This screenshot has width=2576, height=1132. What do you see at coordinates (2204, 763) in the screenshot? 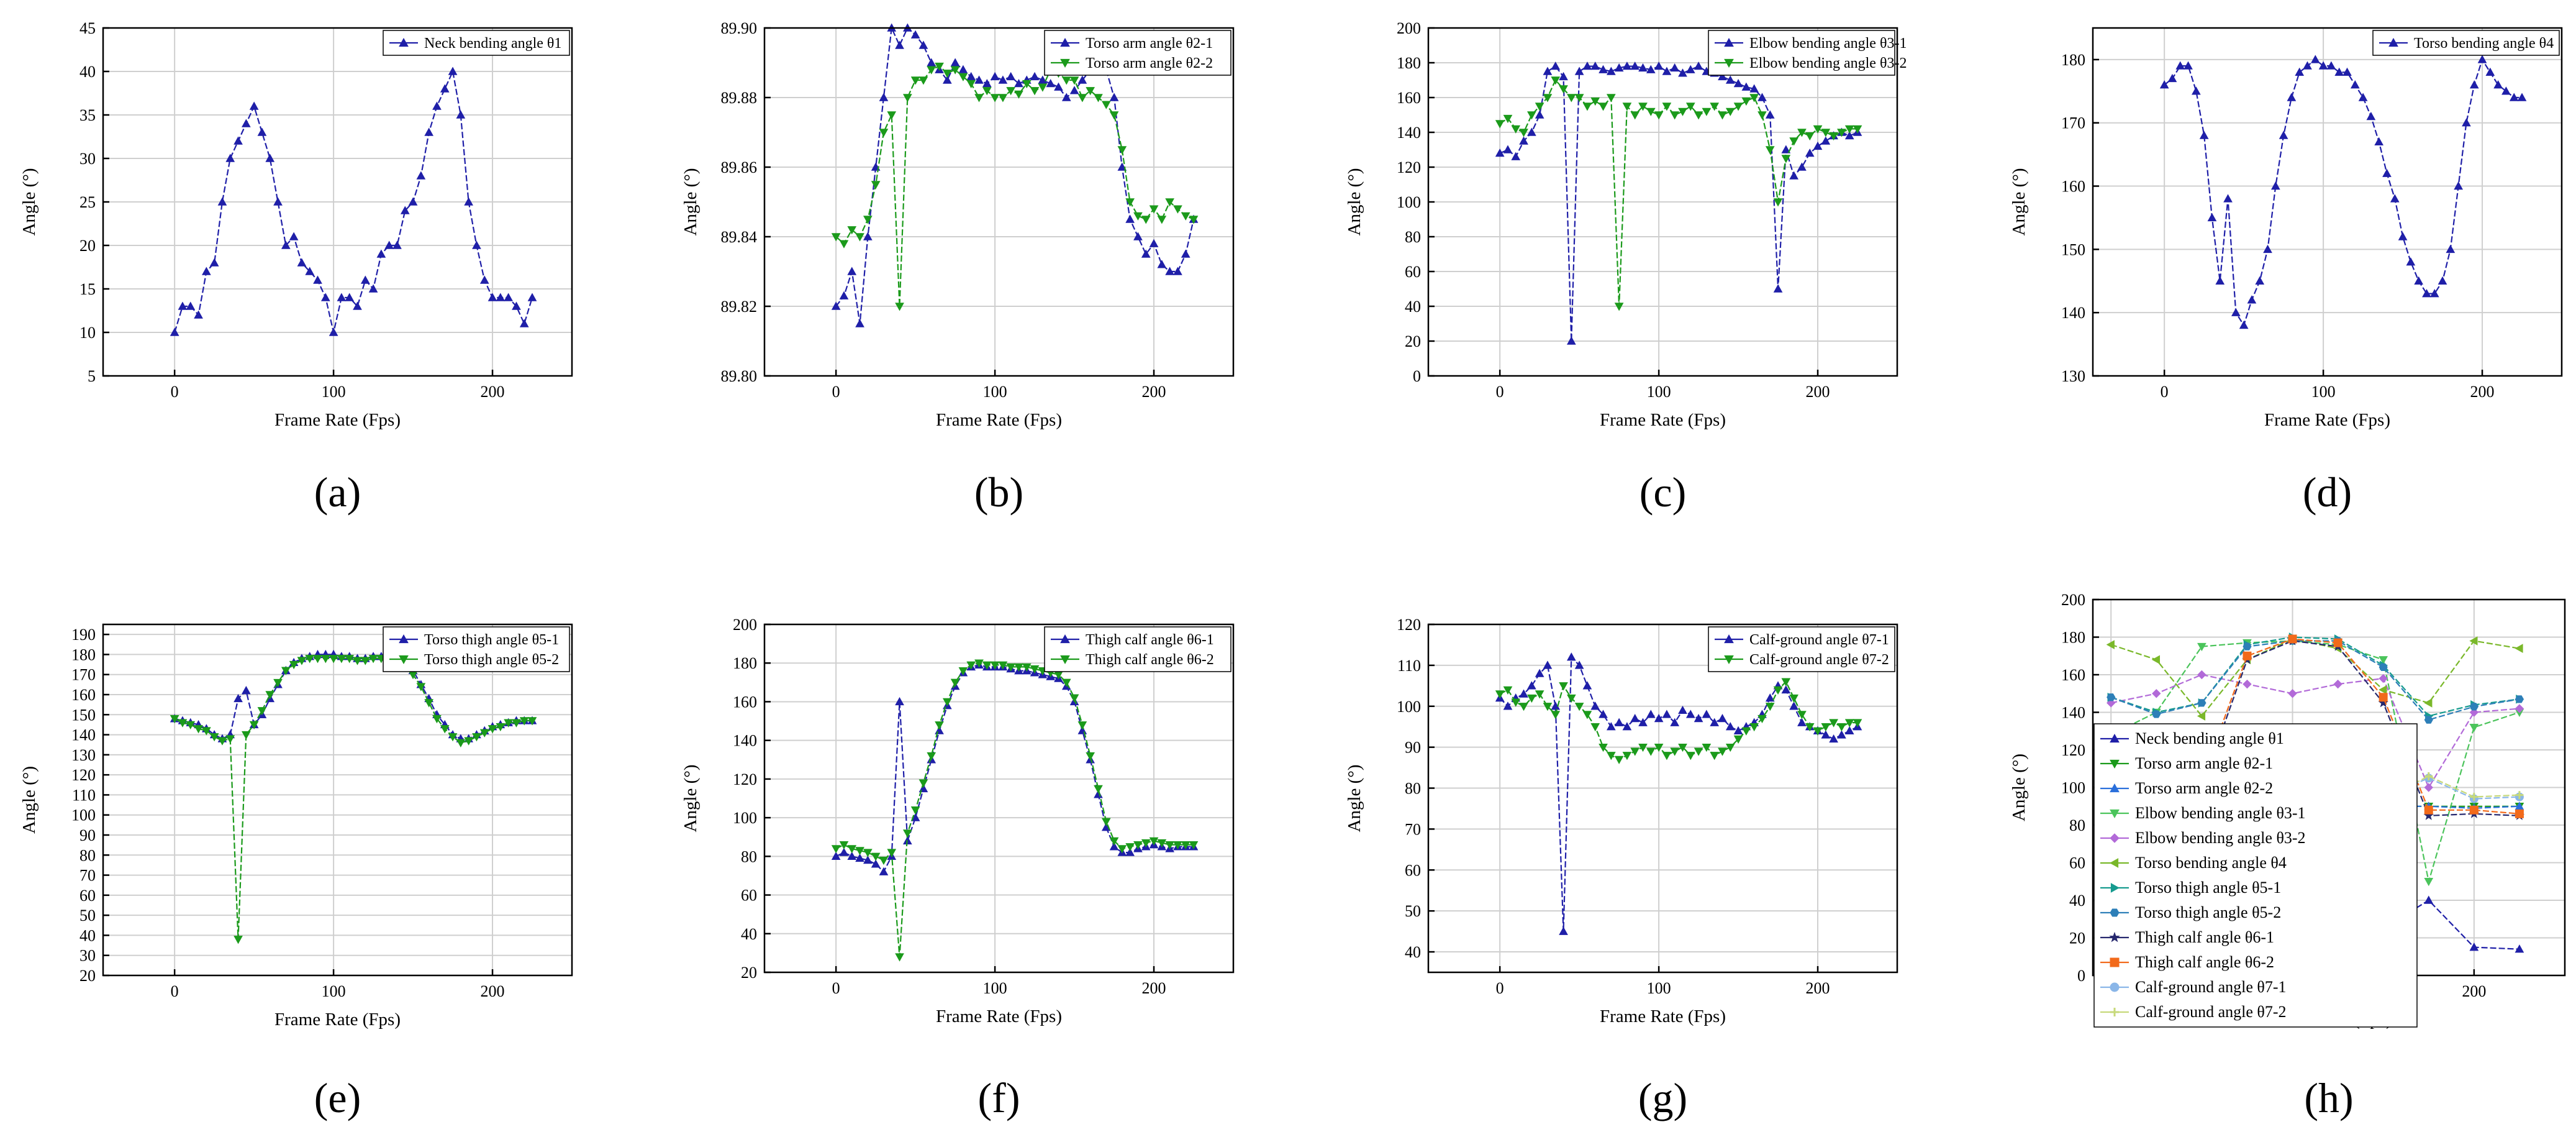
I see `legend-label: Torso arm angle θ2-1` at bounding box center [2204, 763].